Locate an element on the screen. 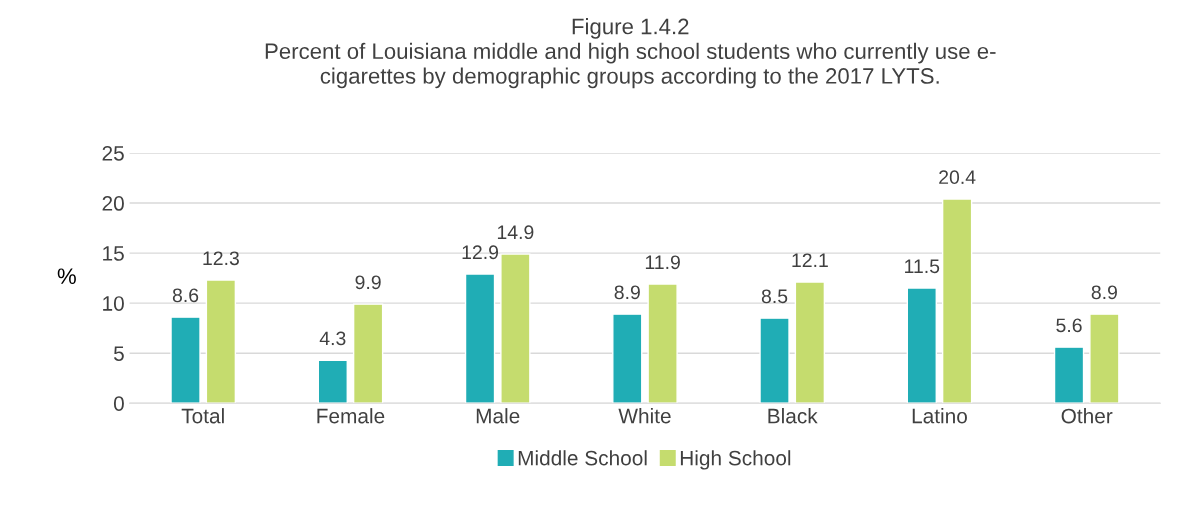  data-label: 12.9 is located at coordinates (480, 252).